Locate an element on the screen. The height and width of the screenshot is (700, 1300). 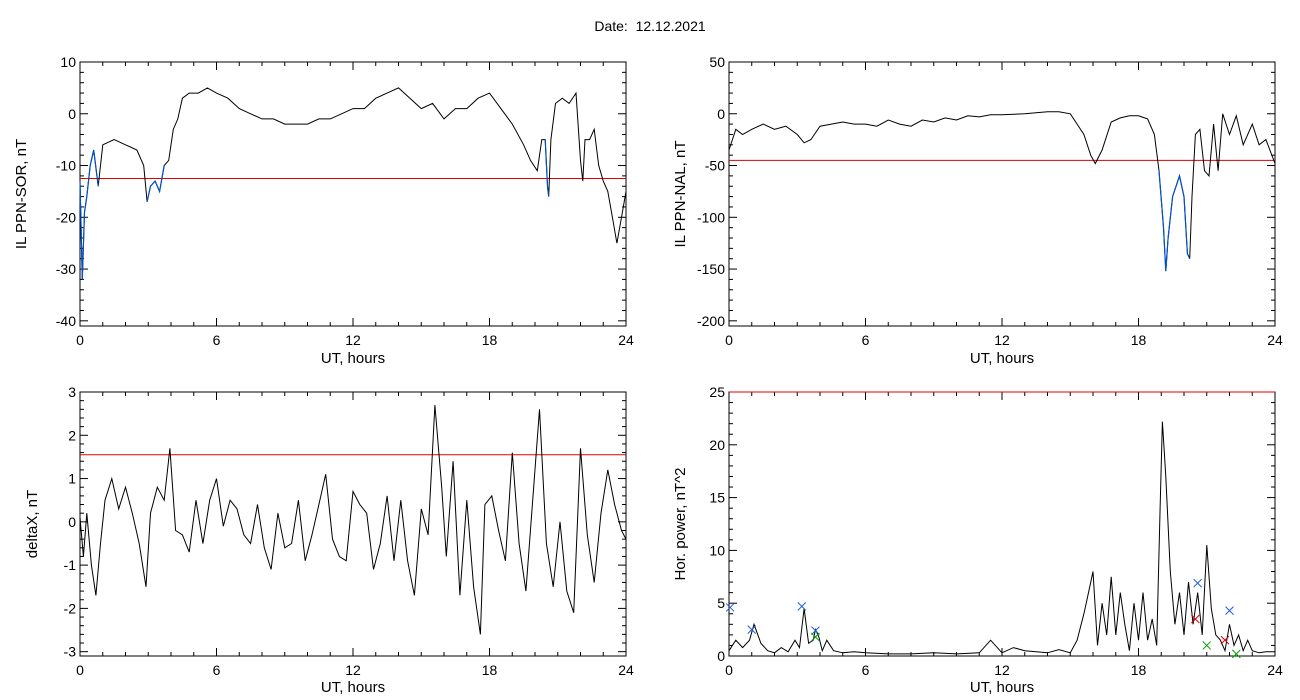
y-tick-label: -30 is located at coordinates (66, 269).